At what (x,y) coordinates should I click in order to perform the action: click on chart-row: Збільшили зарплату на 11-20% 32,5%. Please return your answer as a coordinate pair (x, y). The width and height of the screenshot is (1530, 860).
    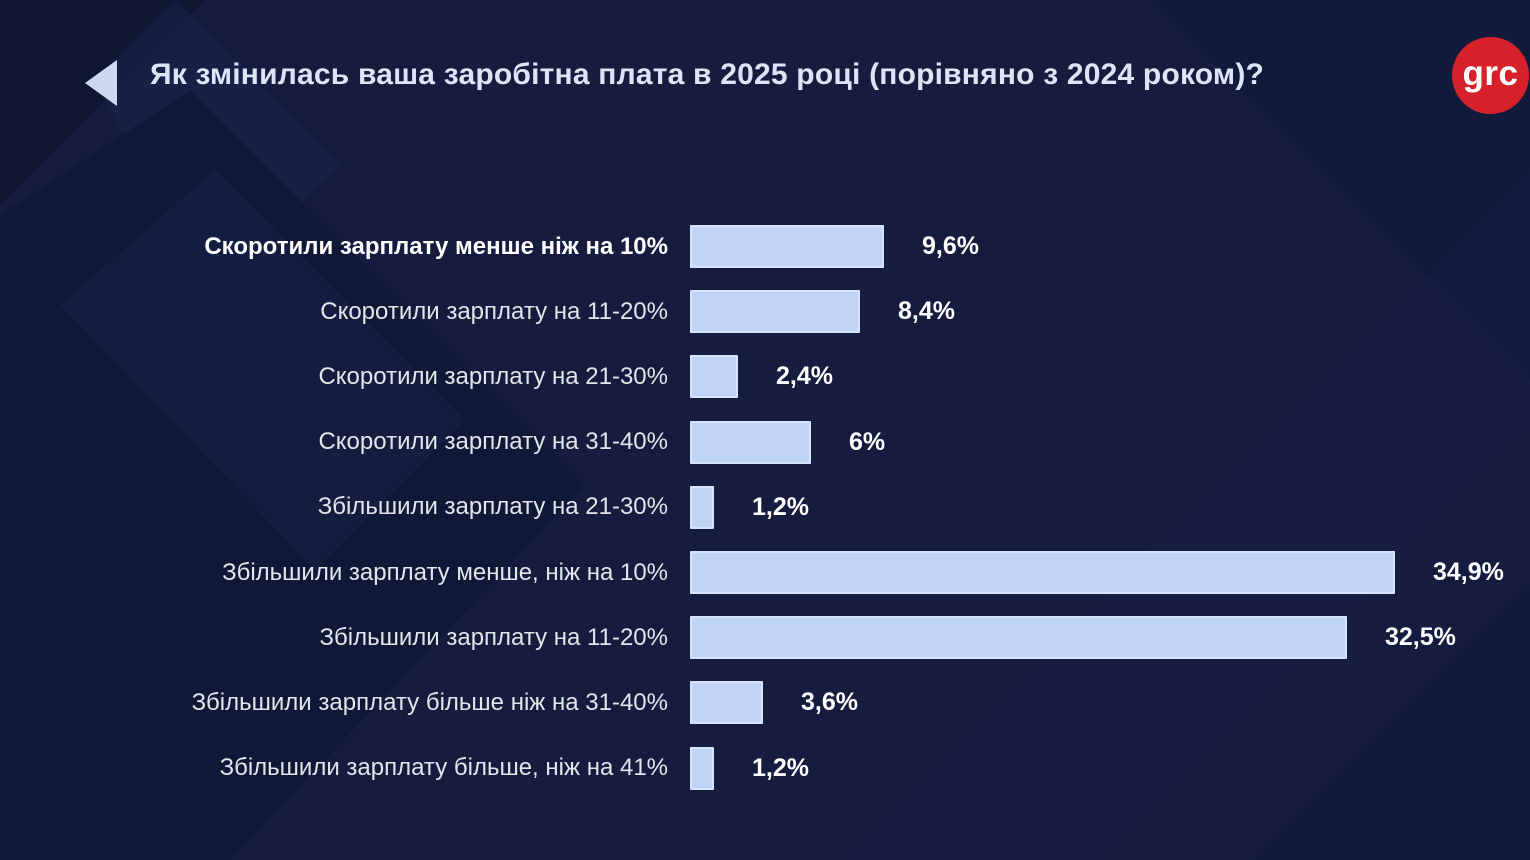
    Looking at the image, I should click on (765, 637).